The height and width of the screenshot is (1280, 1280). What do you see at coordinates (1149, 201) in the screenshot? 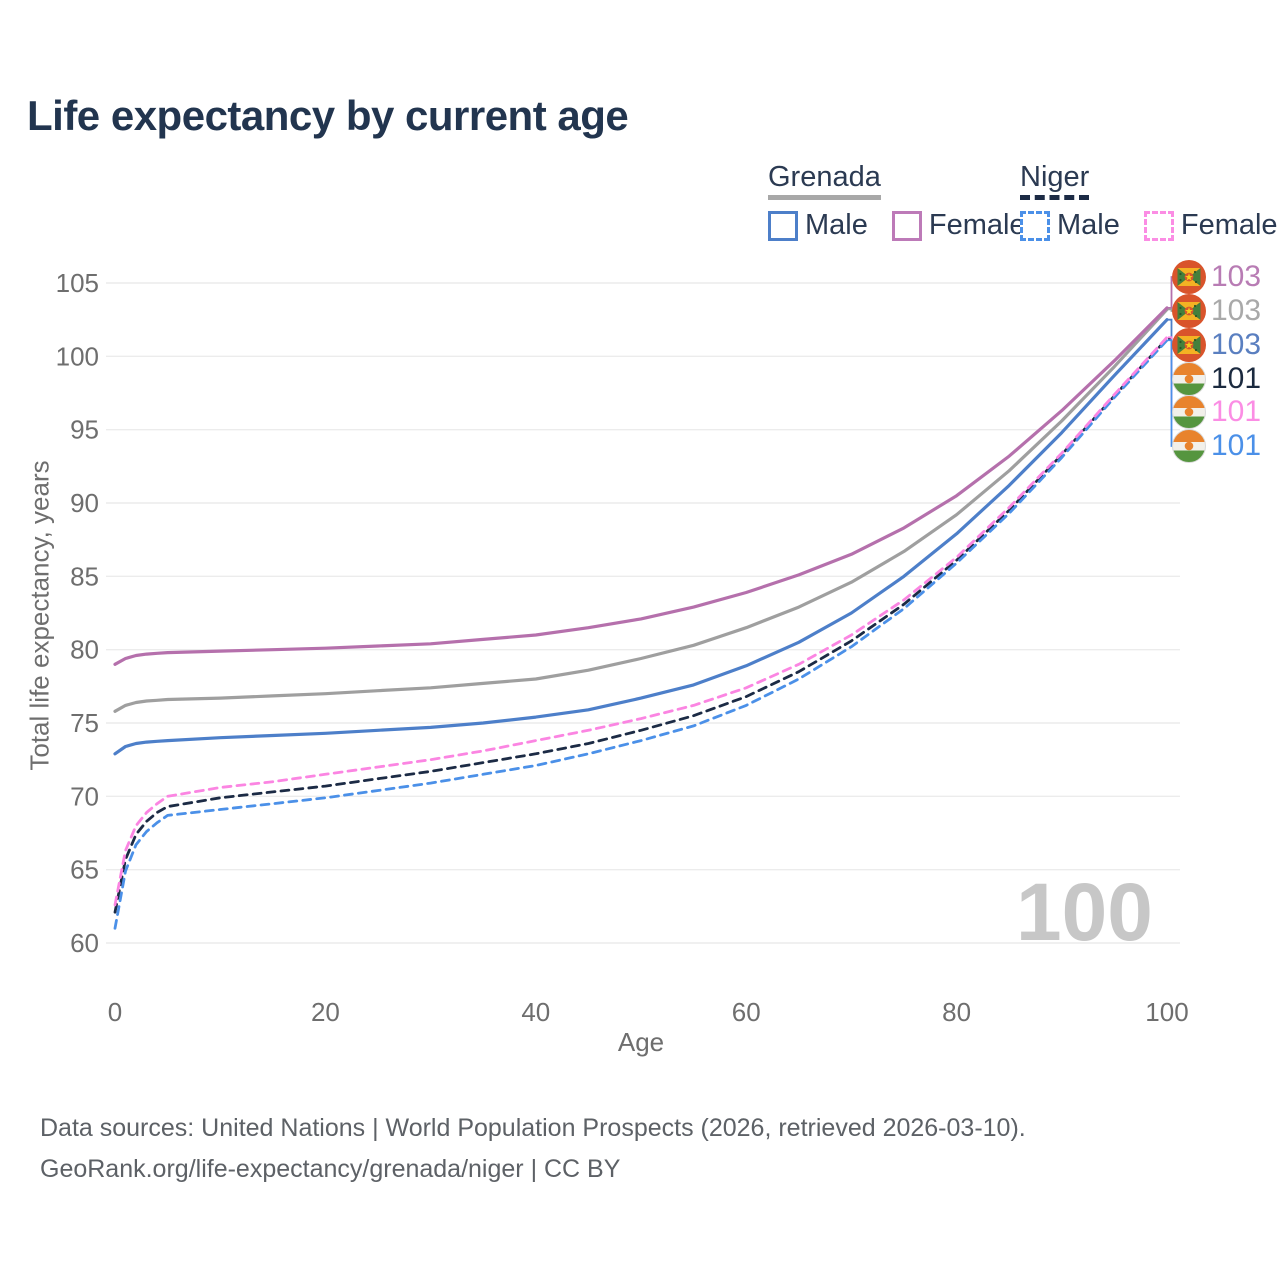
I see `legend-group-niger: Niger Male Female` at bounding box center [1149, 201].